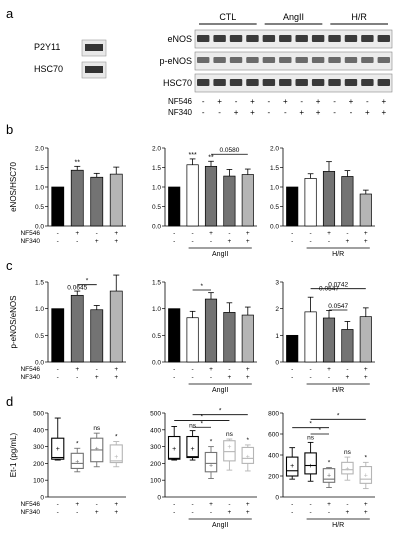 The image size is (401, 550). What do you see at coordinates (274, 207) in the screenshot?
I see `y-tick-label: 0.5` at bounding box center [274, 207].